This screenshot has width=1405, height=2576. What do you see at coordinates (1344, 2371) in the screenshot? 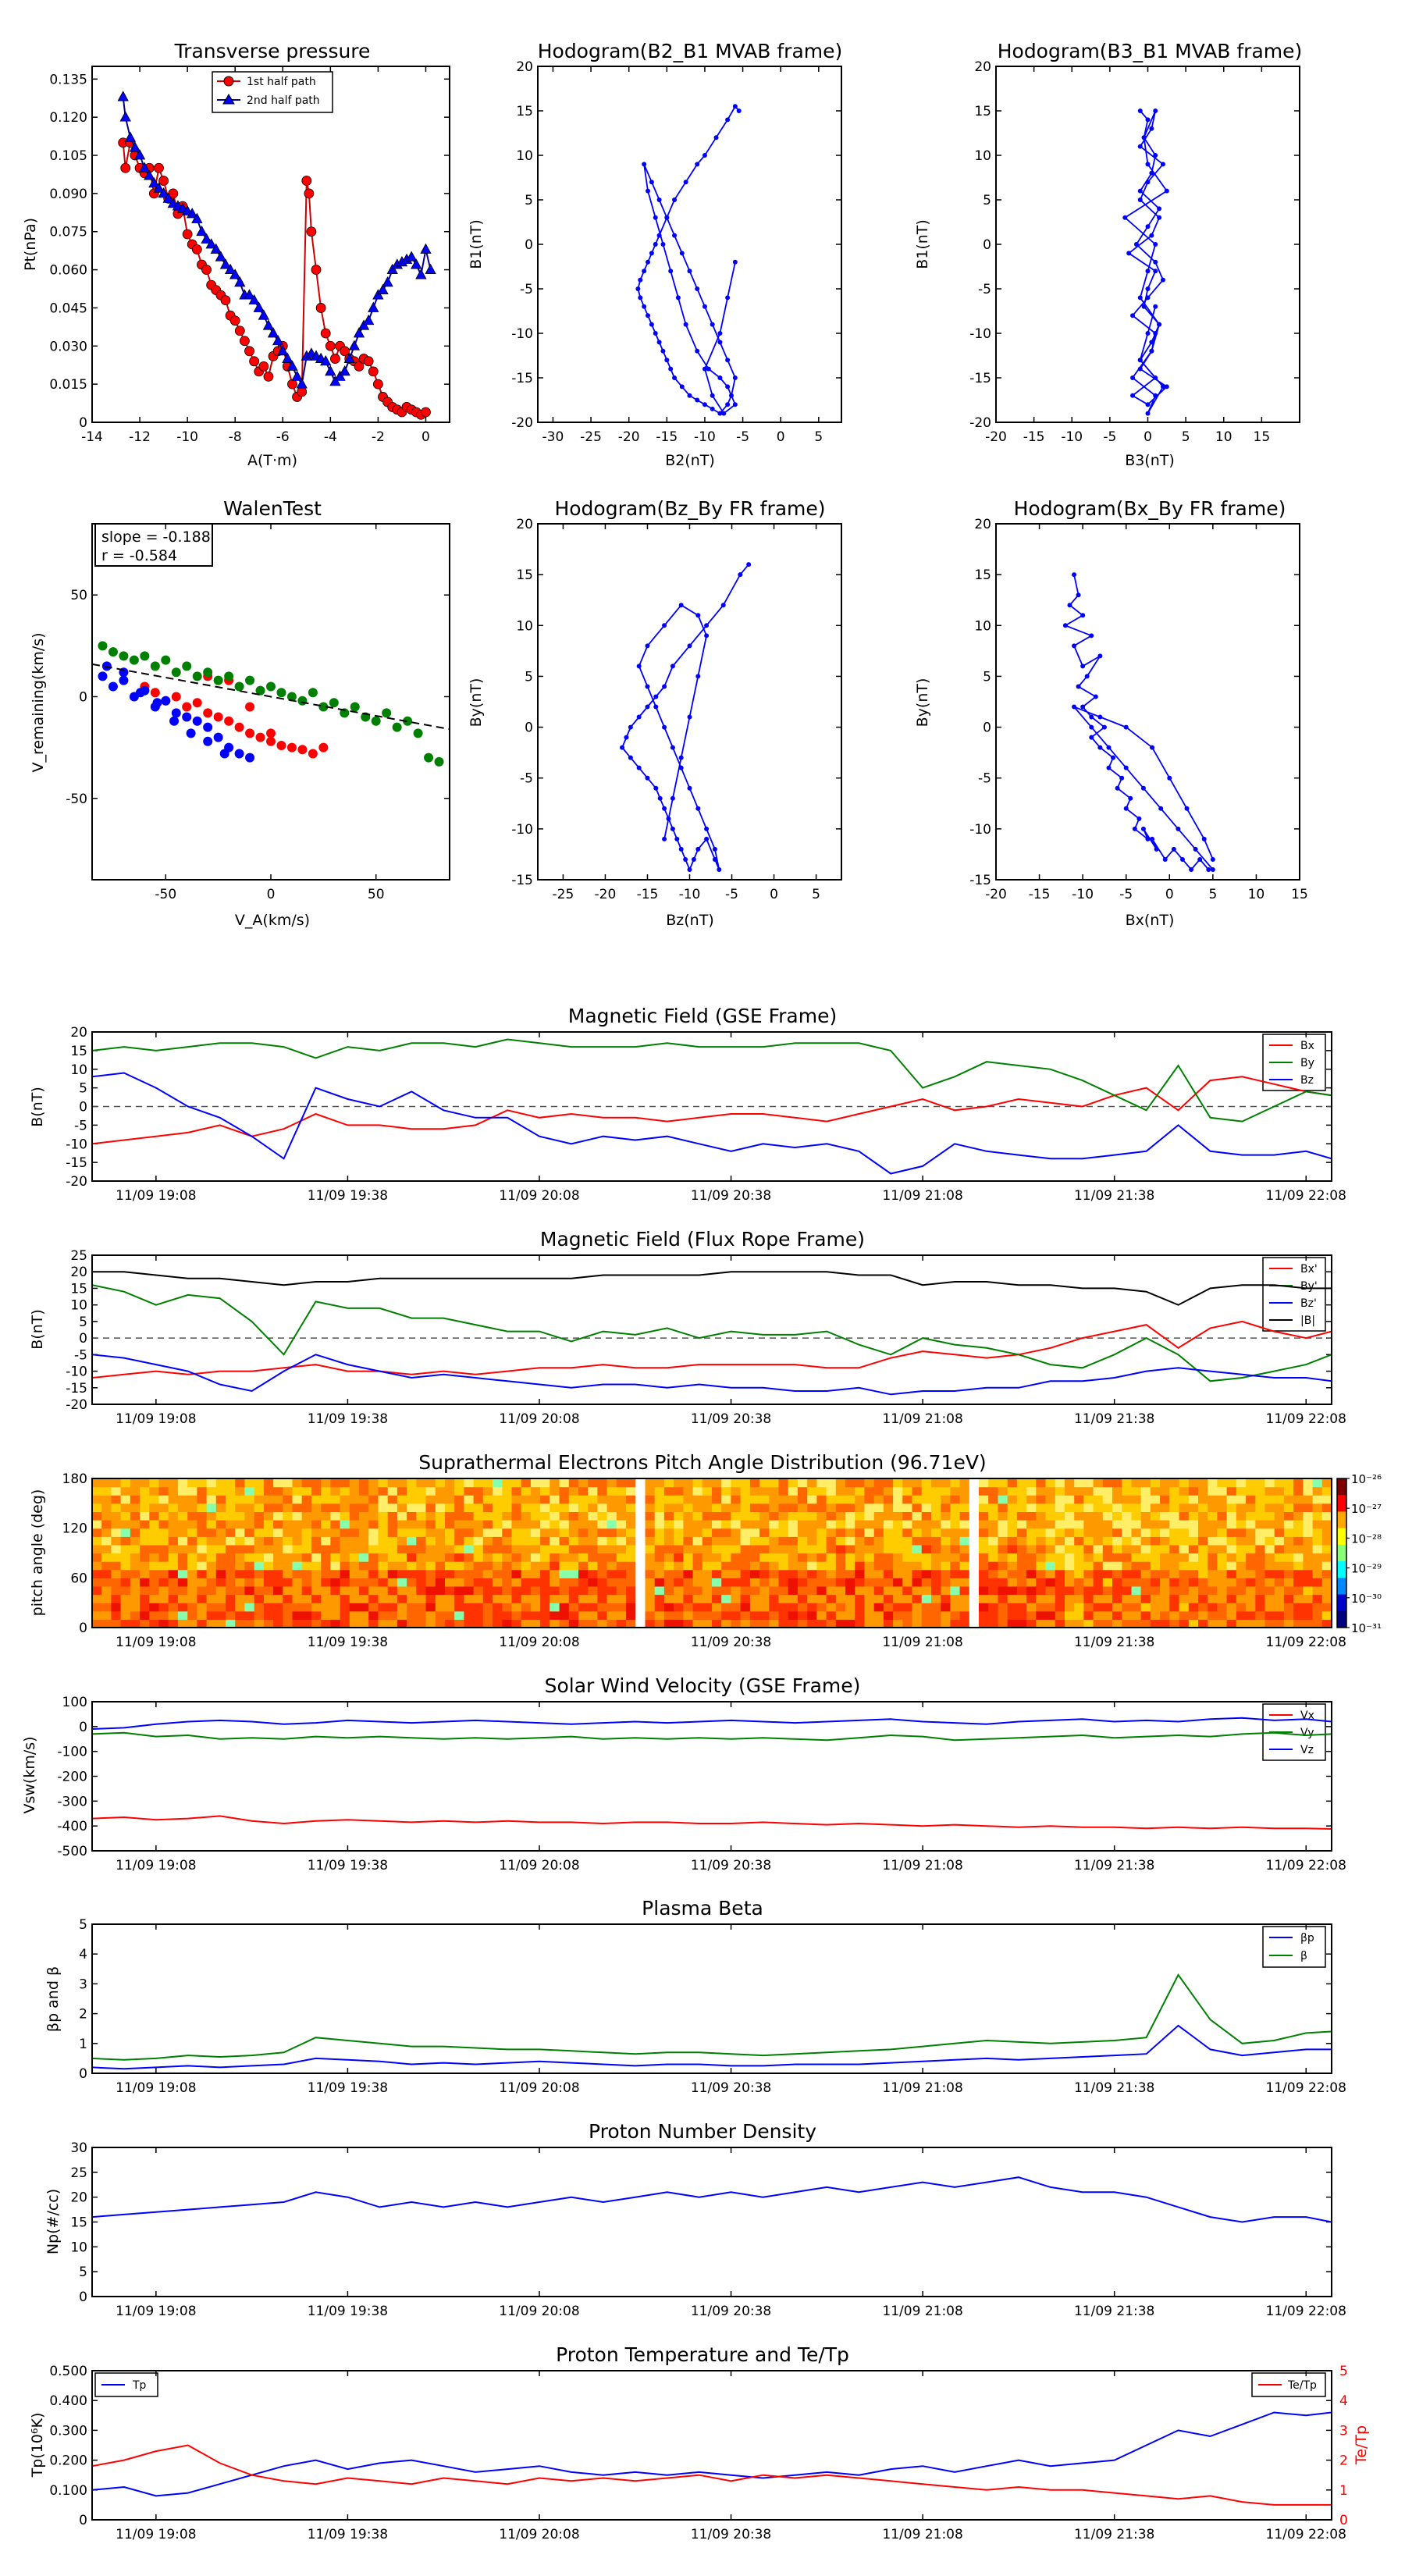
I see `tp-right-tick-label: 5` at bounding box center [1344, 2371].